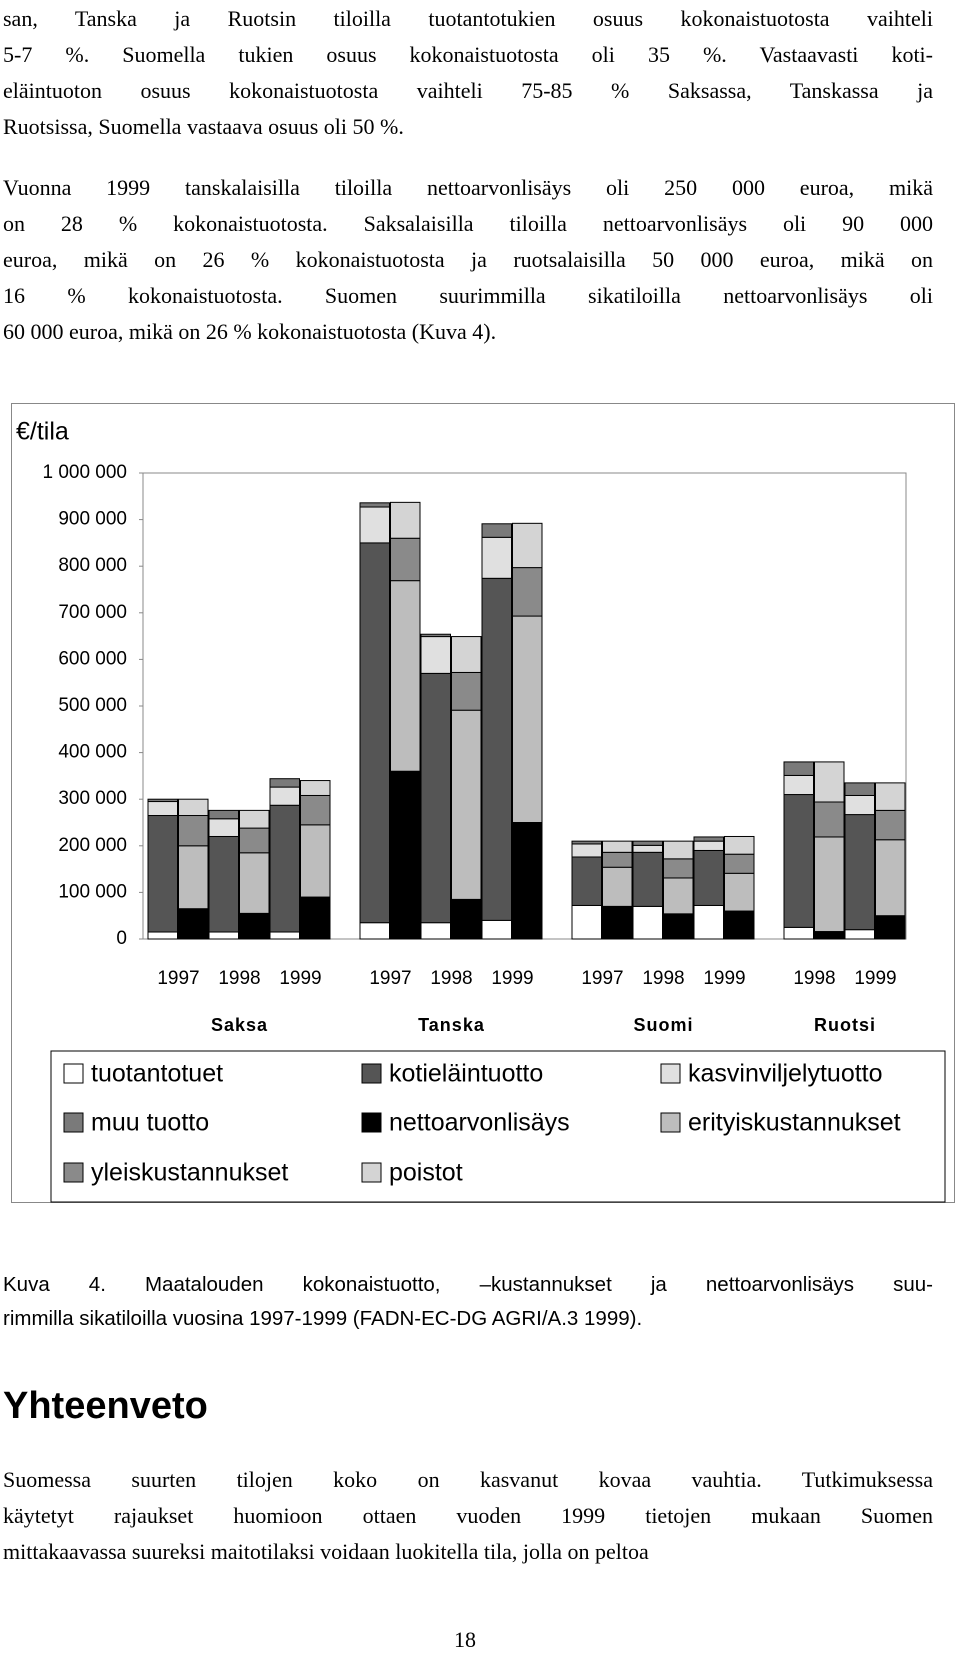 Image resolution: width=960 pixels, height=1654 pixels. I want to click on legend-label: kasvinviljelytuotto, so click(785, 1074).